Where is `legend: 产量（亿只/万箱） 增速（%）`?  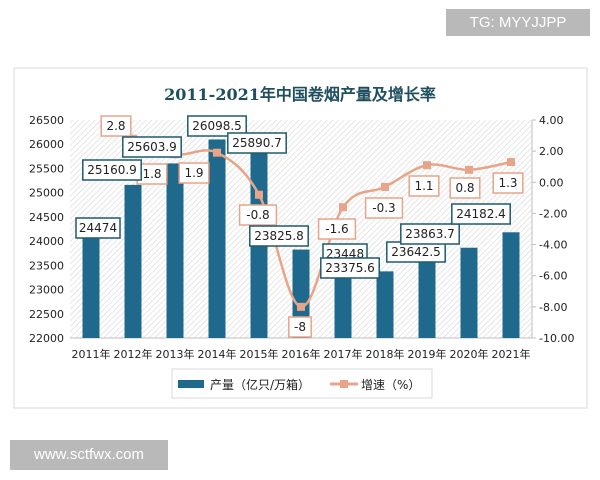 legend: 产量（亿只/万箱） 增速（%） is located at coordinates (302, 383).